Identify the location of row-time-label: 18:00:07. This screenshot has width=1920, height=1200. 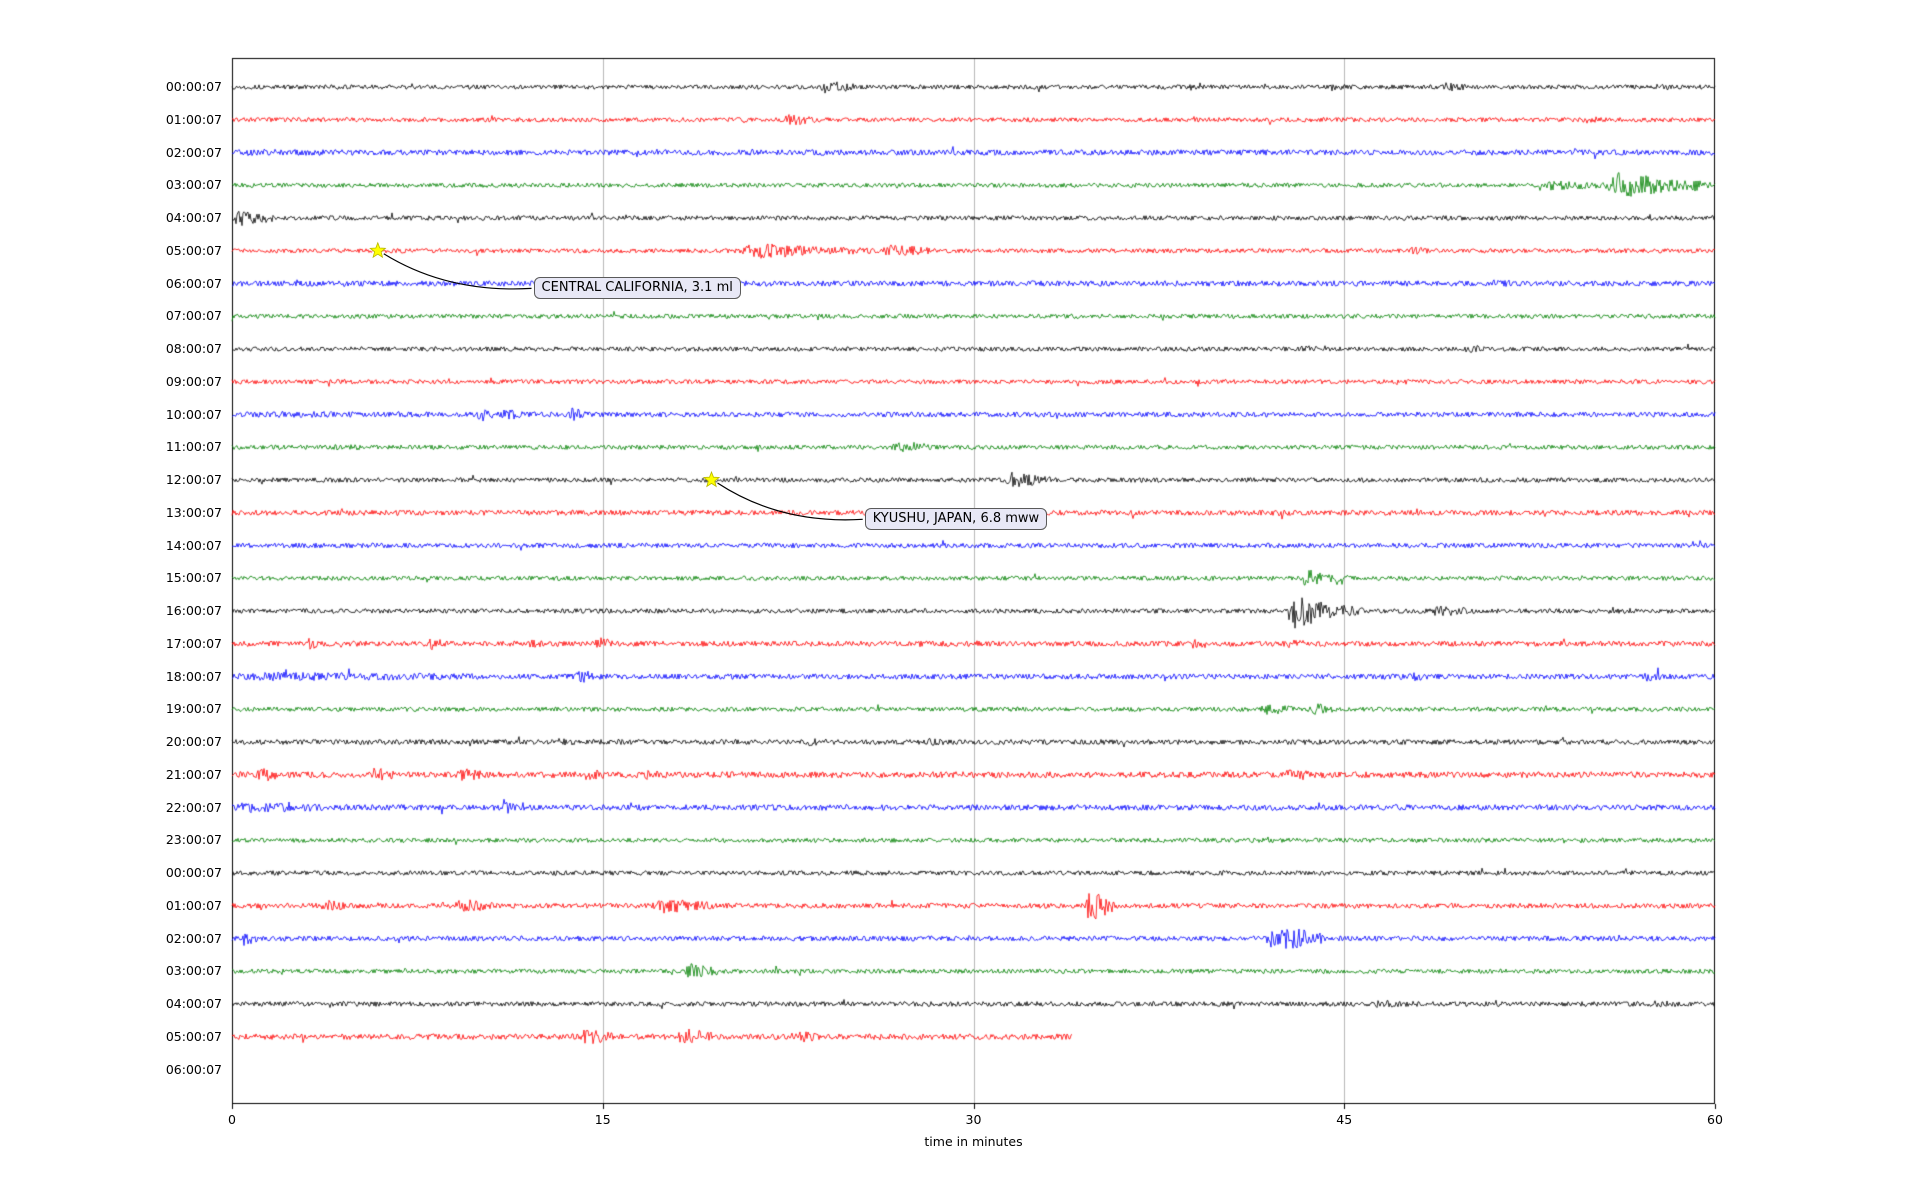
(193, 676).